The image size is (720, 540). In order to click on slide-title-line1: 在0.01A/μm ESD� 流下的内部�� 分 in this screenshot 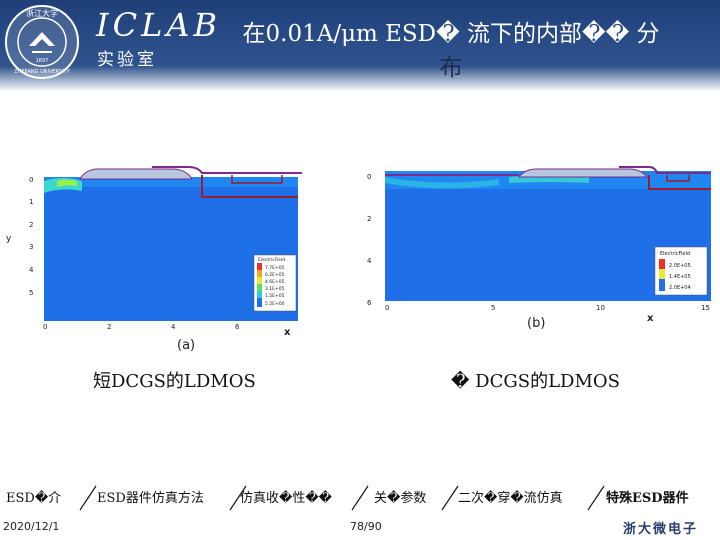, I will do `click(451, 34)`.